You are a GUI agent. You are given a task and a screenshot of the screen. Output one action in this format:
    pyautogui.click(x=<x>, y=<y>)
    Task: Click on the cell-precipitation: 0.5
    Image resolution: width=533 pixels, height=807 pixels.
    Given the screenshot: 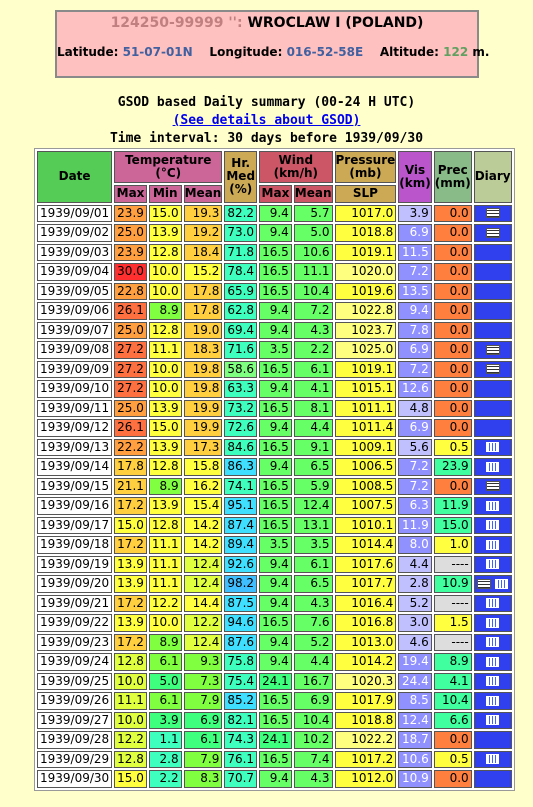 What is the action you would take?
    pyautogui.click(x=452, y=447)
    